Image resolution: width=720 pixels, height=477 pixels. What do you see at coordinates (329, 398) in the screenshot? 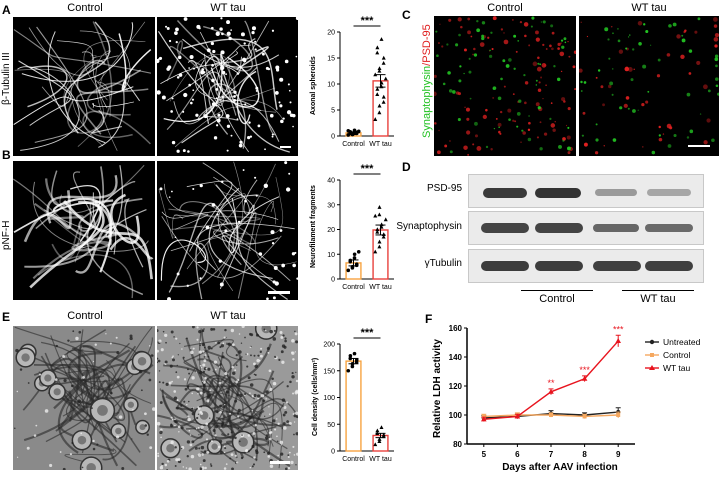
I see `panel-e-ytick-label: 100` at bounding box center [329, 398].